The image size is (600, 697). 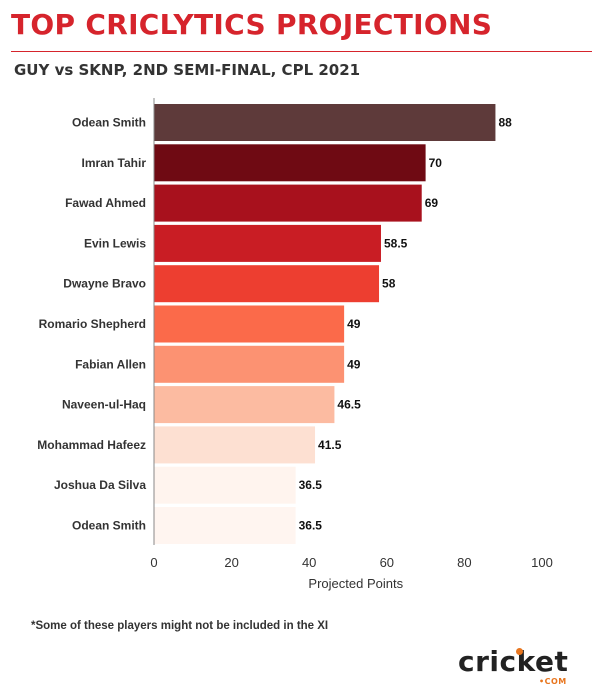 What do you see at coordinates (396, 243) in the screenshot?
I see `data-label: 58.5` at bounding box center [396, 243].